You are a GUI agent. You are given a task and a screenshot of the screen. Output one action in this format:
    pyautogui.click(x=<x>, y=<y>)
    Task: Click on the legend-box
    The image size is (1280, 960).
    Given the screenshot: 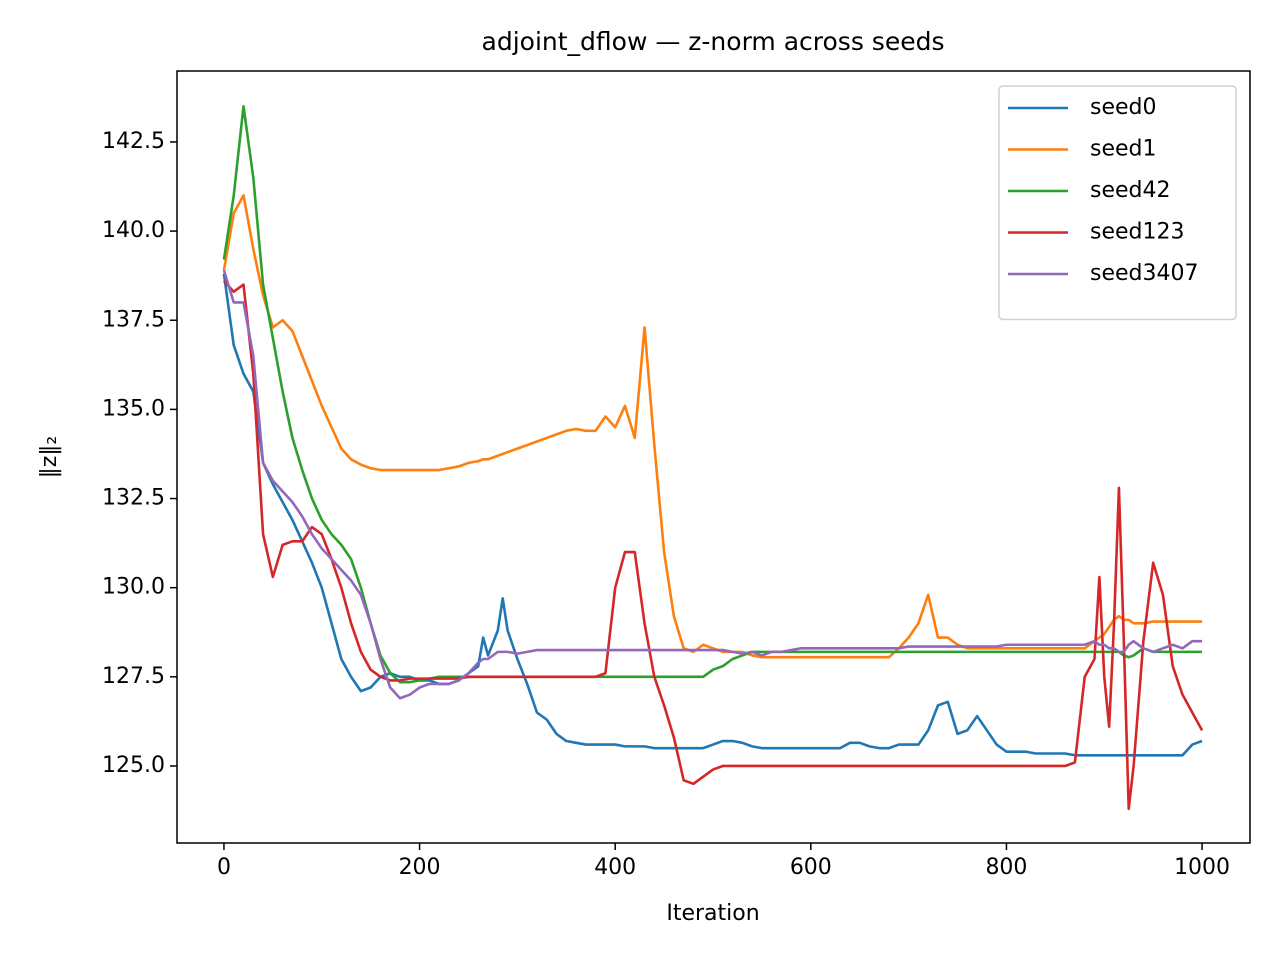 What is the action you would take?
    pyautogui.click(x=1117, y=203)
    